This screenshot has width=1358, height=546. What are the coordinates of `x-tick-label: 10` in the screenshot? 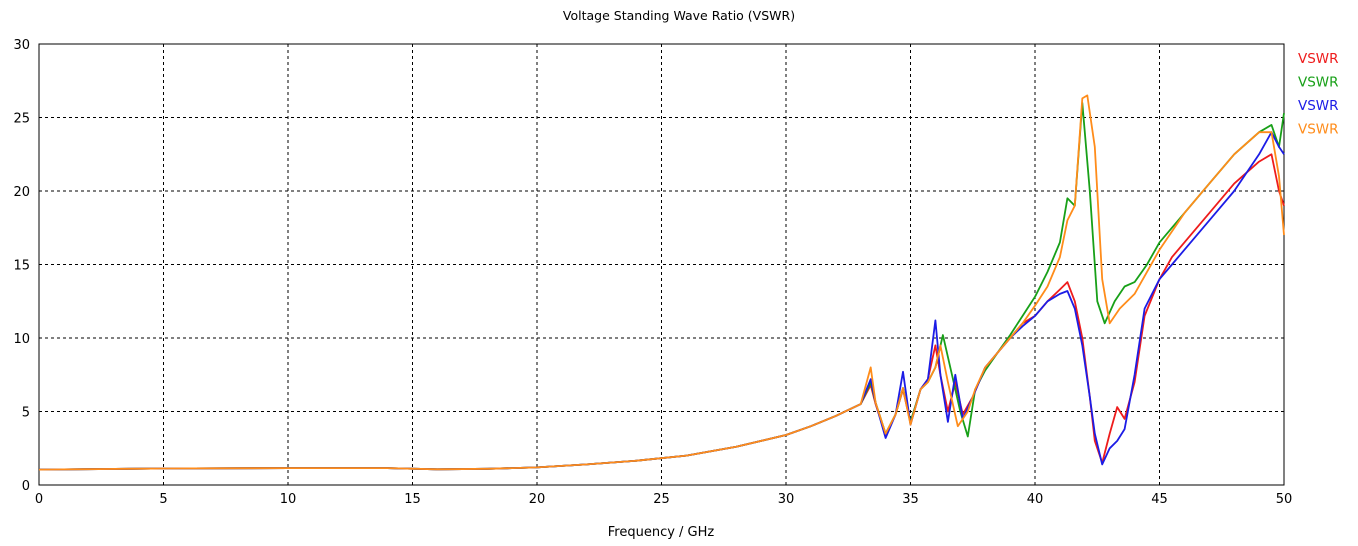 It's located at (288, 499).